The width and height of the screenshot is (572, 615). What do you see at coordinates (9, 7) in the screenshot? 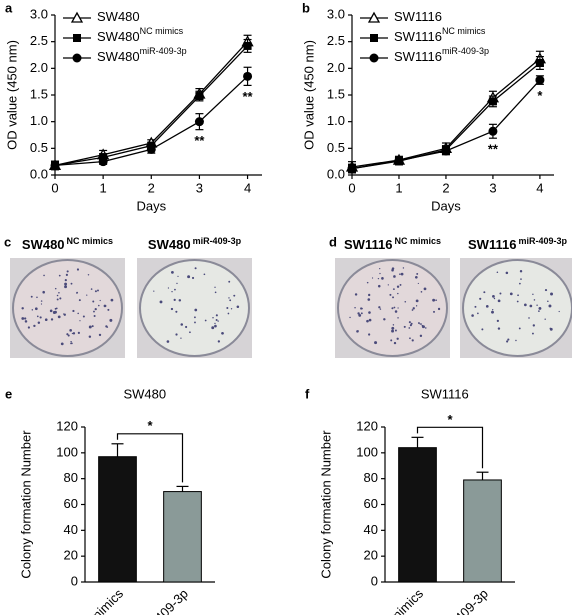
I see `panel-letter: a` at bounding box center [9, 7].